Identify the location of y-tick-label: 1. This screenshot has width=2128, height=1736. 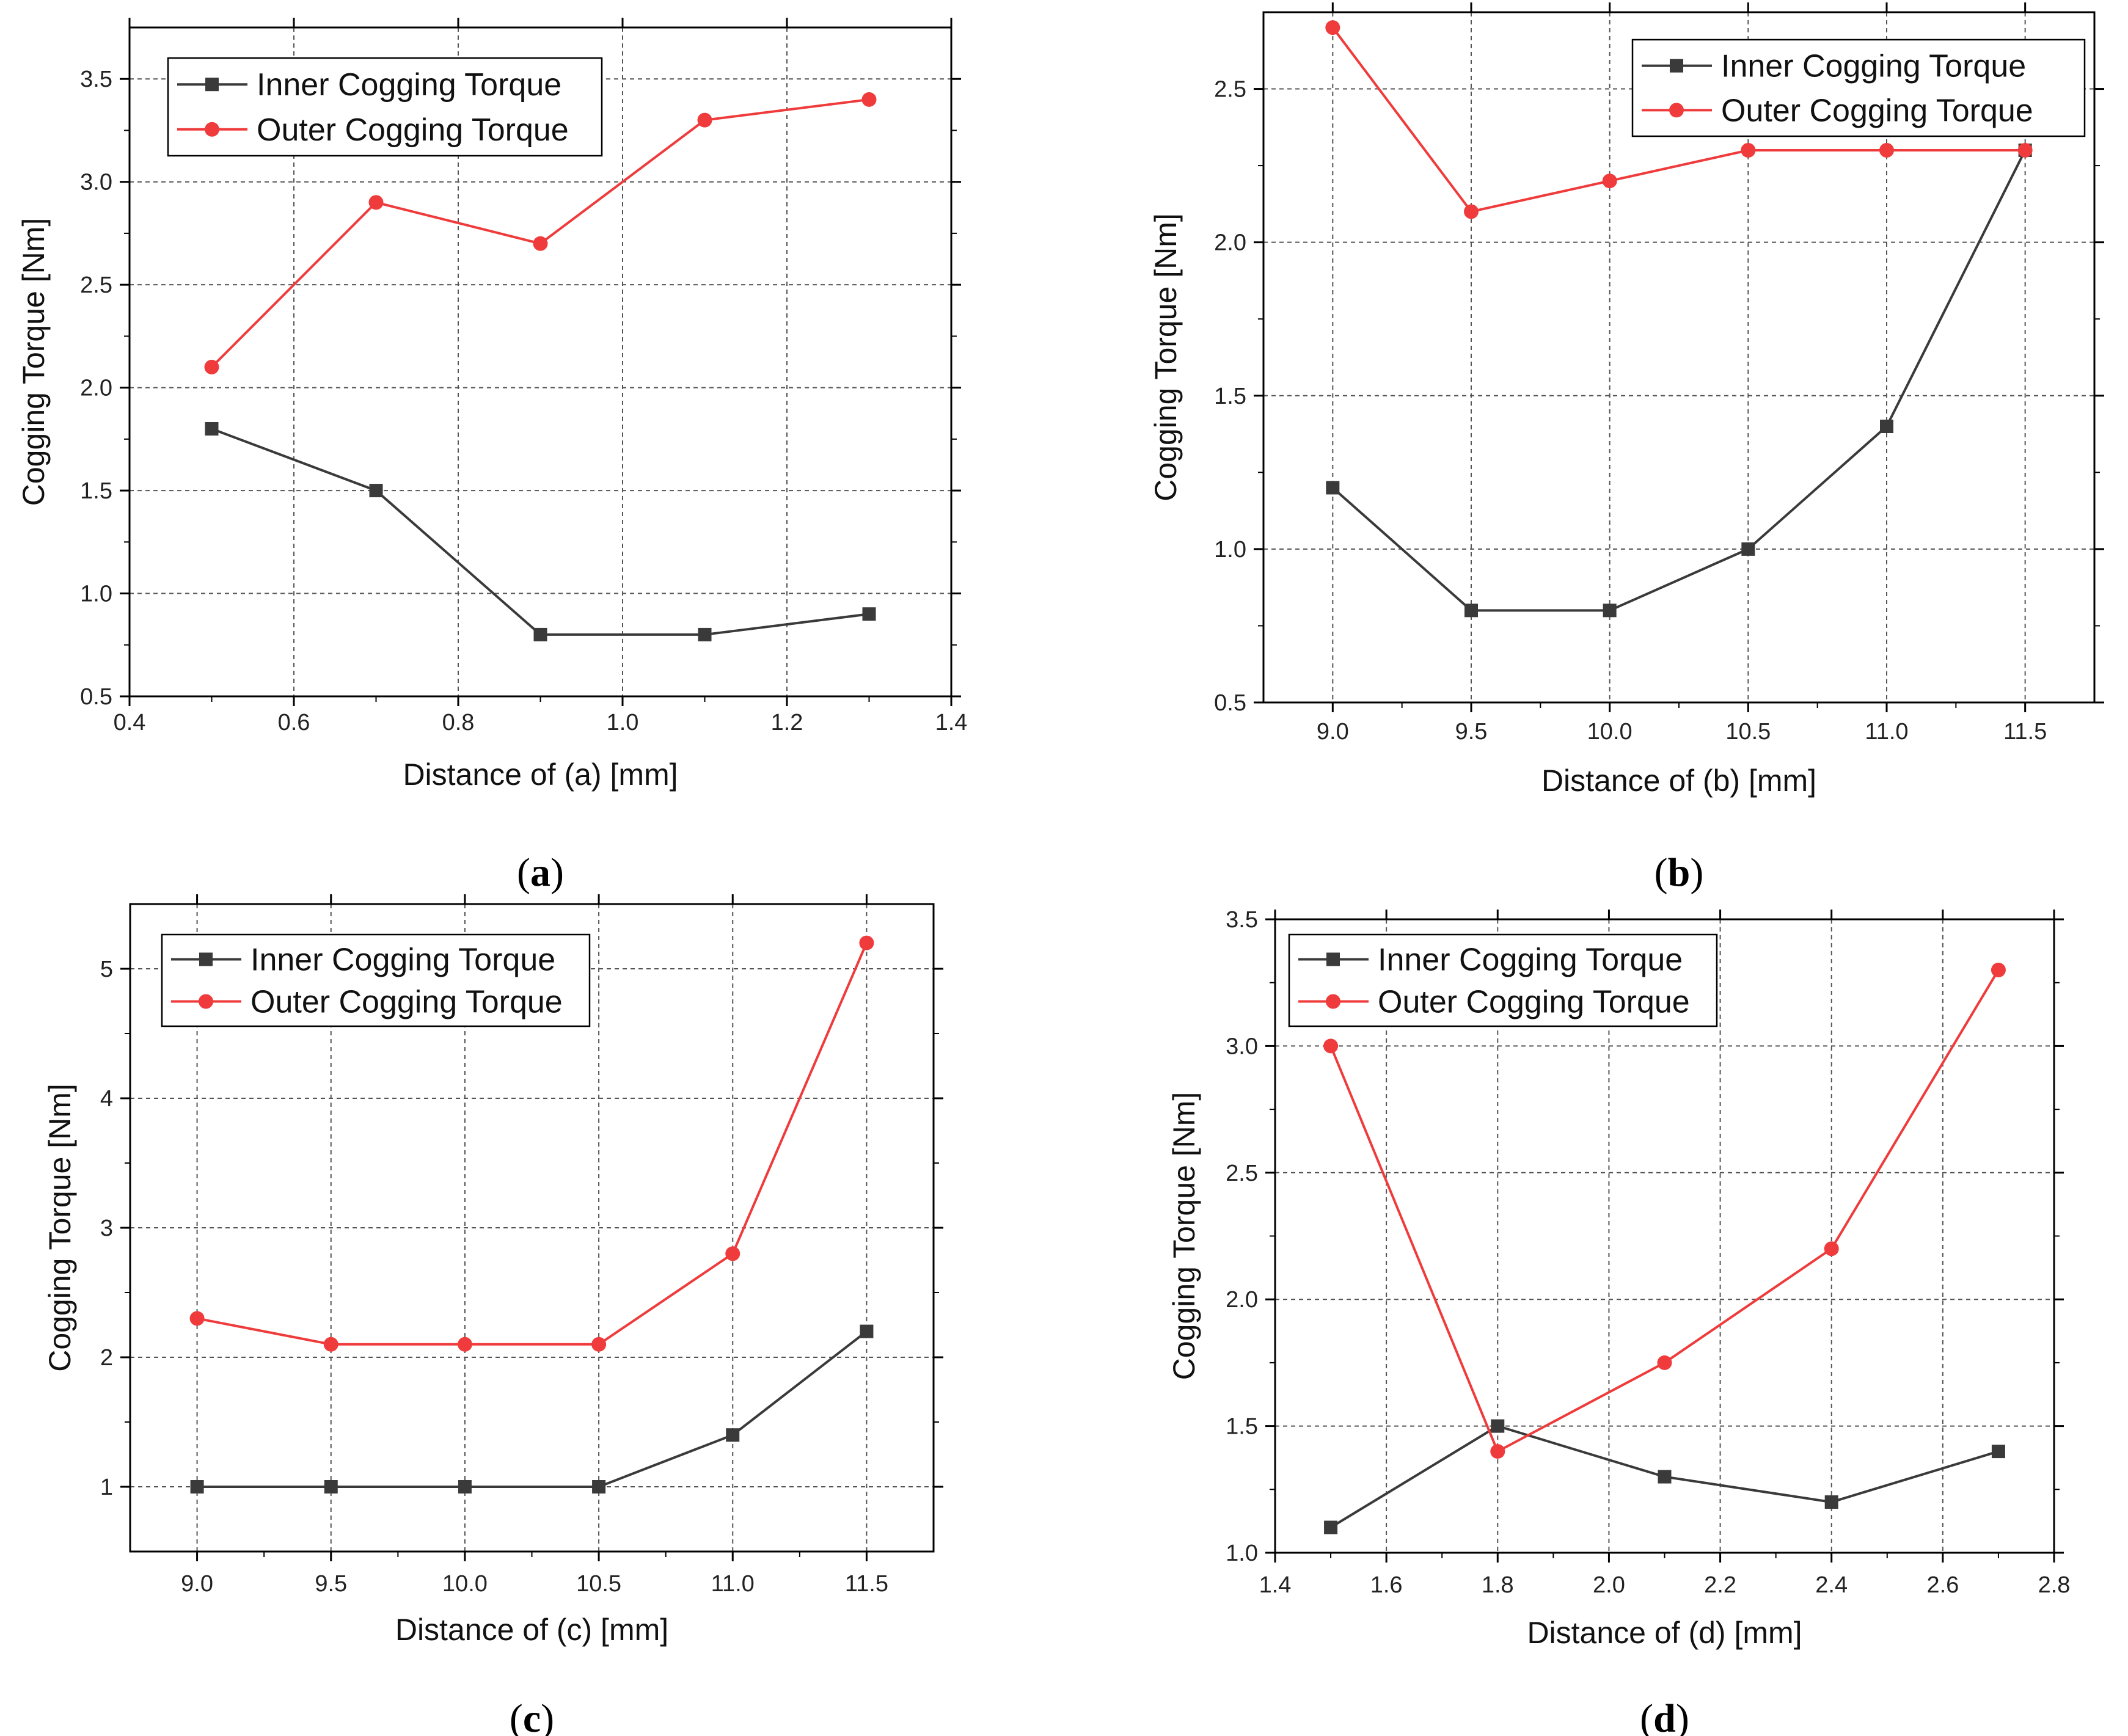
(107, 1488).